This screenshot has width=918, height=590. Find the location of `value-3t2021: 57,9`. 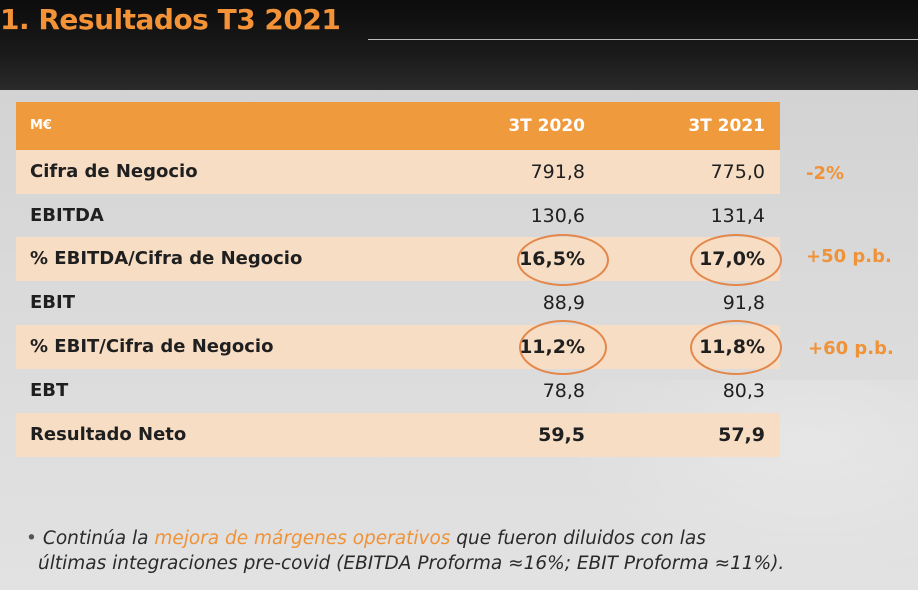

value-3t2021: 57,9 is located at coordinates (741, 435).